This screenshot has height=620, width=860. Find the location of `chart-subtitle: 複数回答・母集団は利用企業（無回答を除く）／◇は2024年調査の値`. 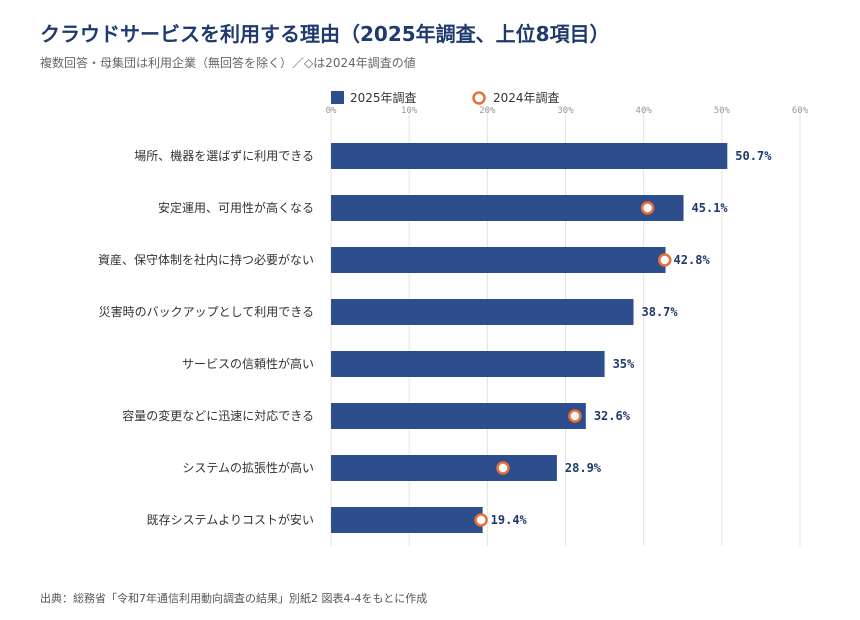

chart-subtitle: 複数回答・母集団は利用企業（無回答を除く）／◇は2024年調査の値 is located at coordinates (228, 63).